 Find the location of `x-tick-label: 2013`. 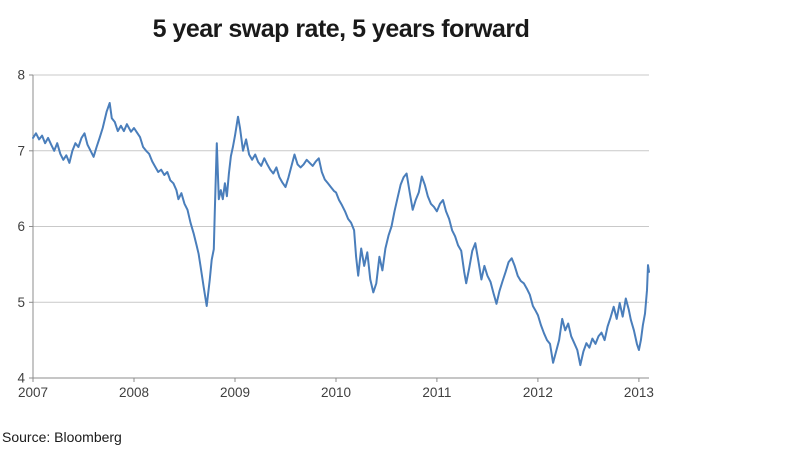

x-tick-label: 2013 is located at coordinates (639, 392).